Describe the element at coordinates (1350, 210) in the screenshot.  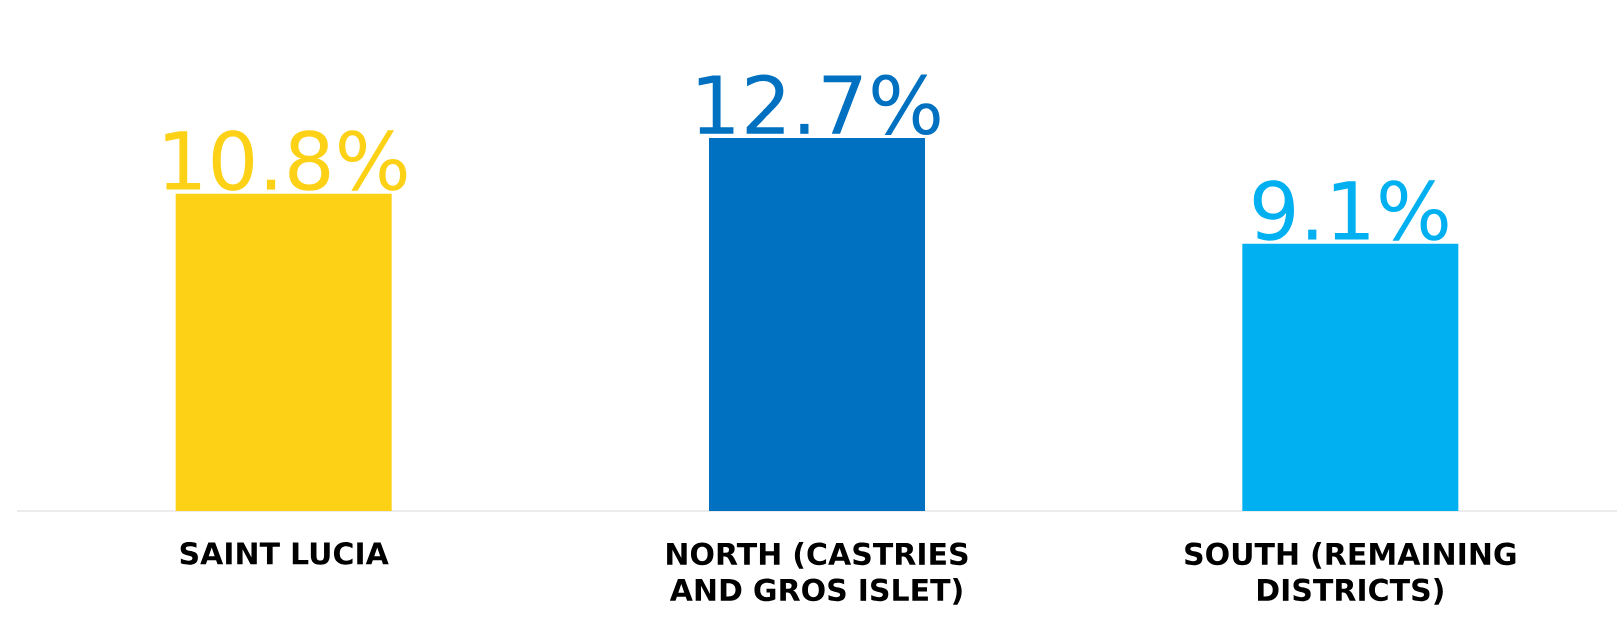
I see `data-label: 9.1%` at that location.